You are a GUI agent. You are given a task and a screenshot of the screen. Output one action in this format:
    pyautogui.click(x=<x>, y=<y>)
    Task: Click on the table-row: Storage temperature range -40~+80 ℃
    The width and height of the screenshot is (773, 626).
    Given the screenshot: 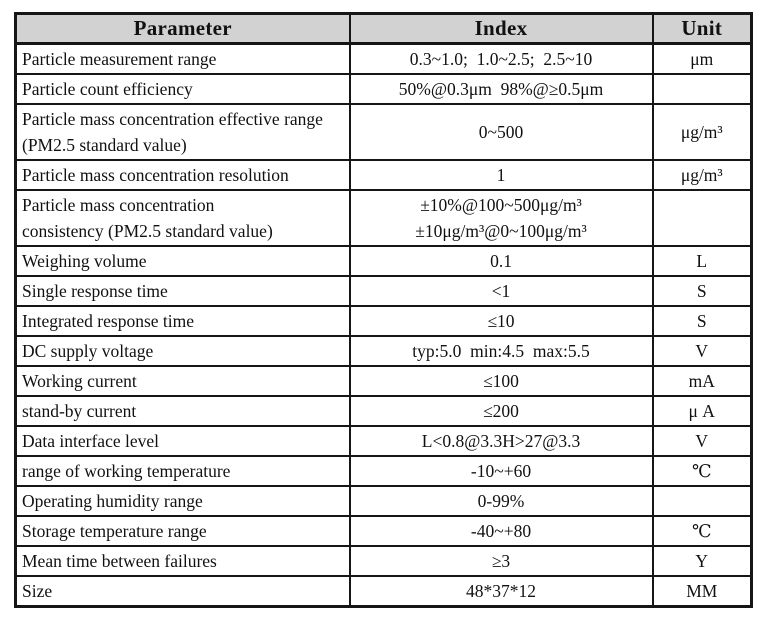 What is the action you would take?
    pyautogui.click(x=383, y=531)
    